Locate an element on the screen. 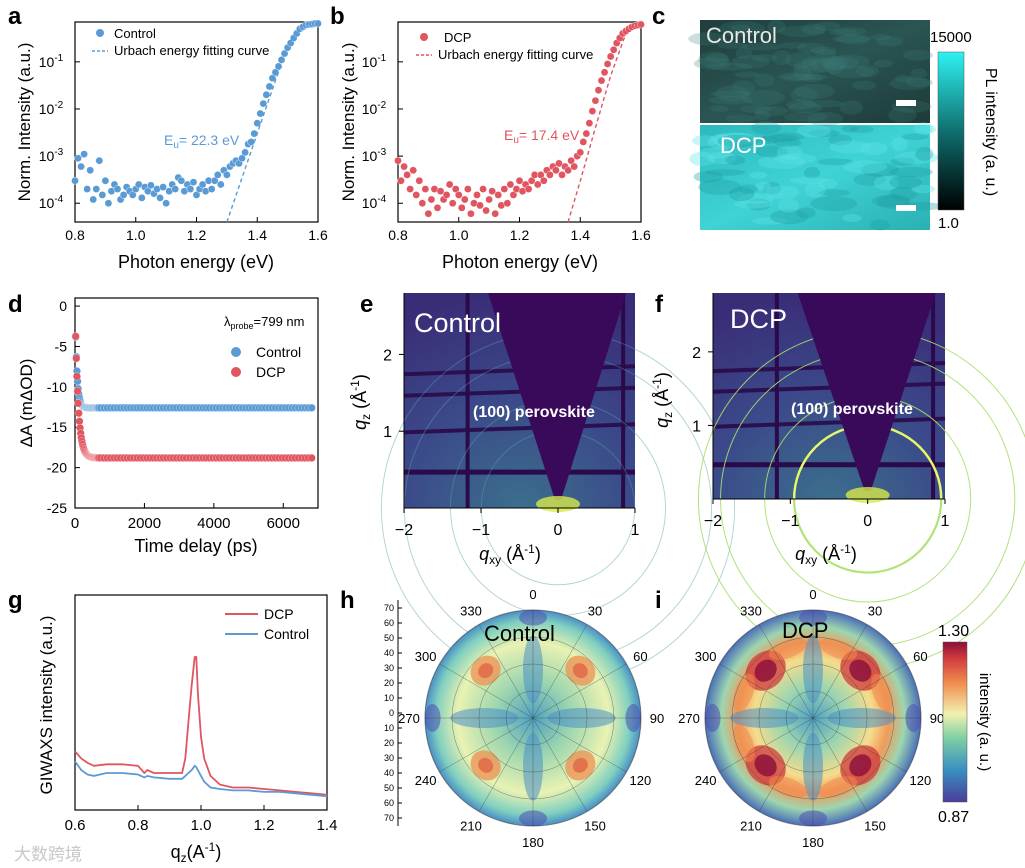 The height and width of the screenshot is (868, 1025). radial-axis: 70 60 50 40 30 20 10 0 10 20 30 40 50 60 70 is located at coordinates (393, 713).